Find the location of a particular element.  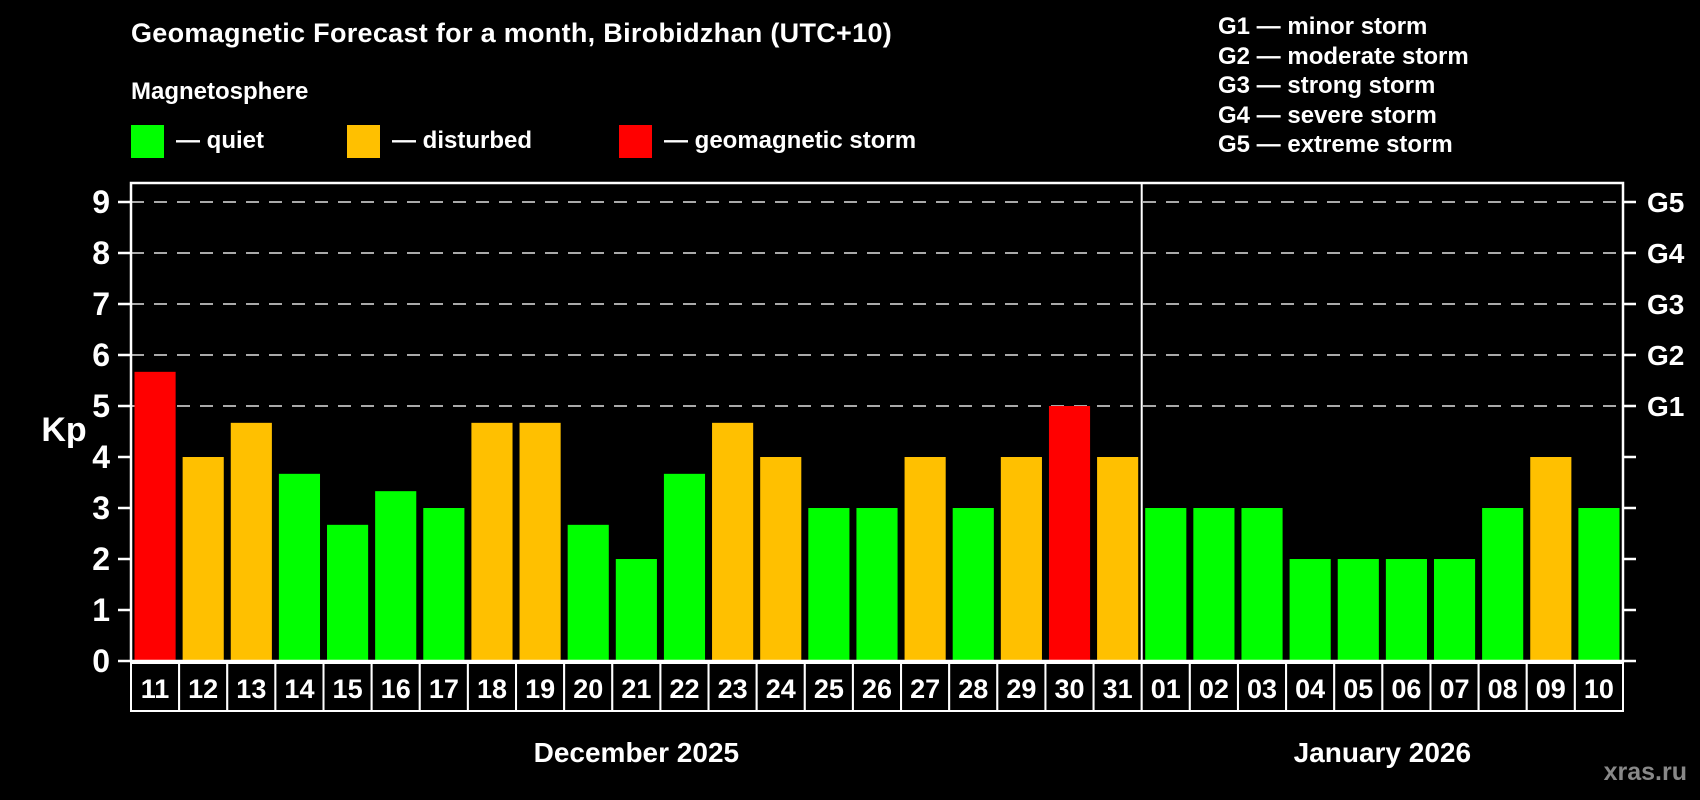

chart-subtitle: Magnetosphere is located at coordinates (220, 91).